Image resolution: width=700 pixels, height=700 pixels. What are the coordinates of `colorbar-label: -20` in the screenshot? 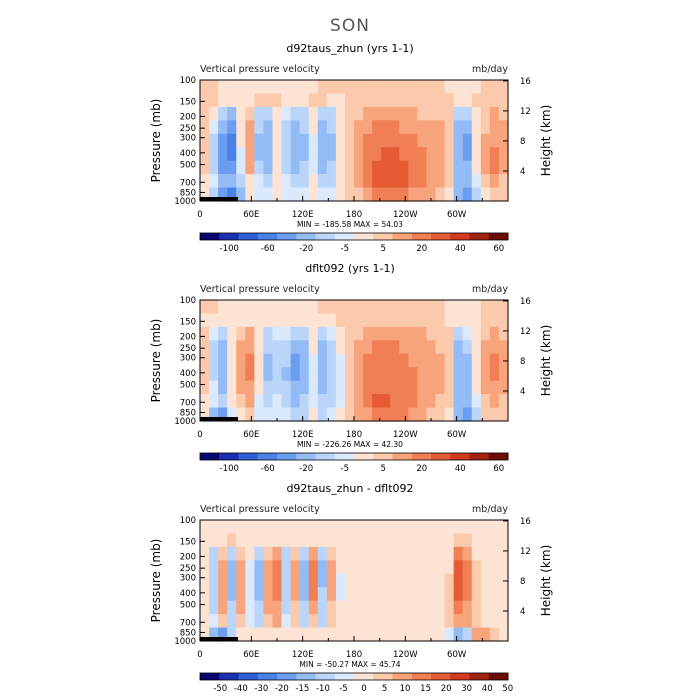 It's located at (306, 249).